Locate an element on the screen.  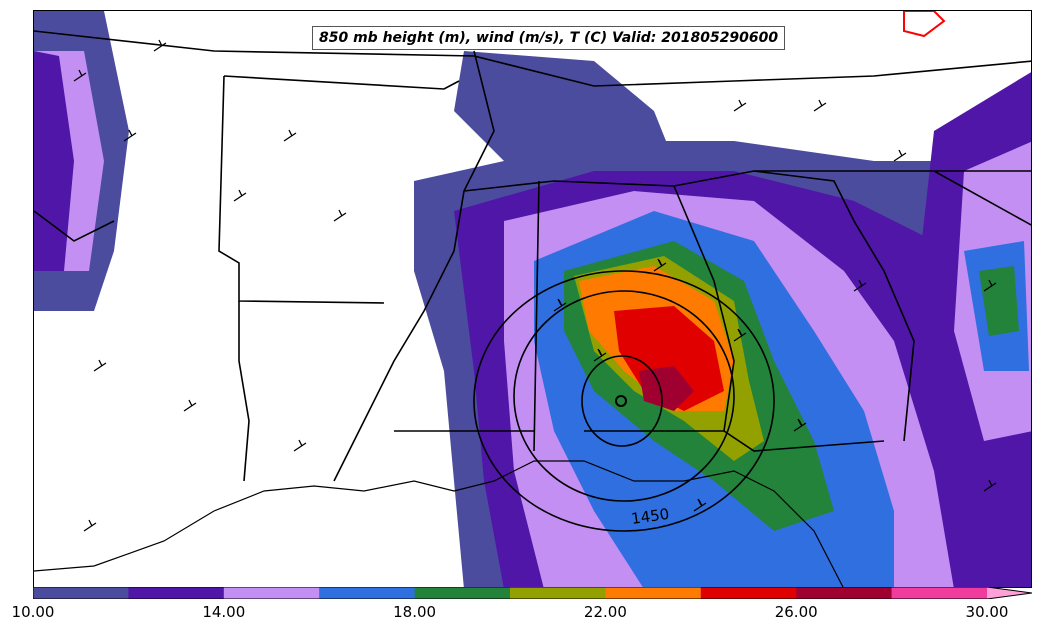
colorbar-tick-label: 10.00 is located at coordinates (33, 612).